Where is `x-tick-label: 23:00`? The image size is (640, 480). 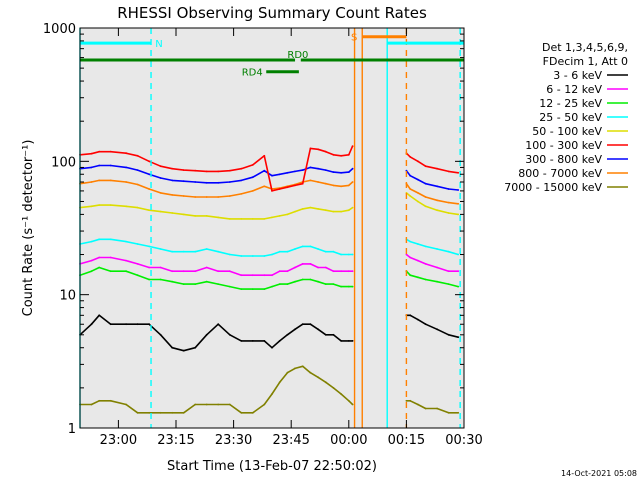
x-tick-label: 23:00 is located at coordinates (118, 440).